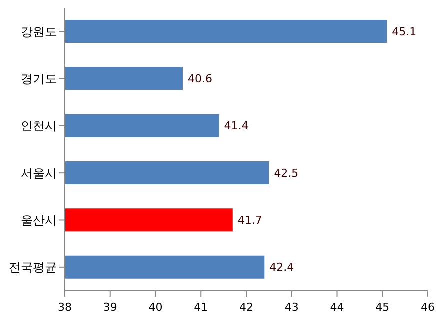 The height and width of the screenshot is (325, 442). I want to click on x-tick-label: 45, so click(383, 307).